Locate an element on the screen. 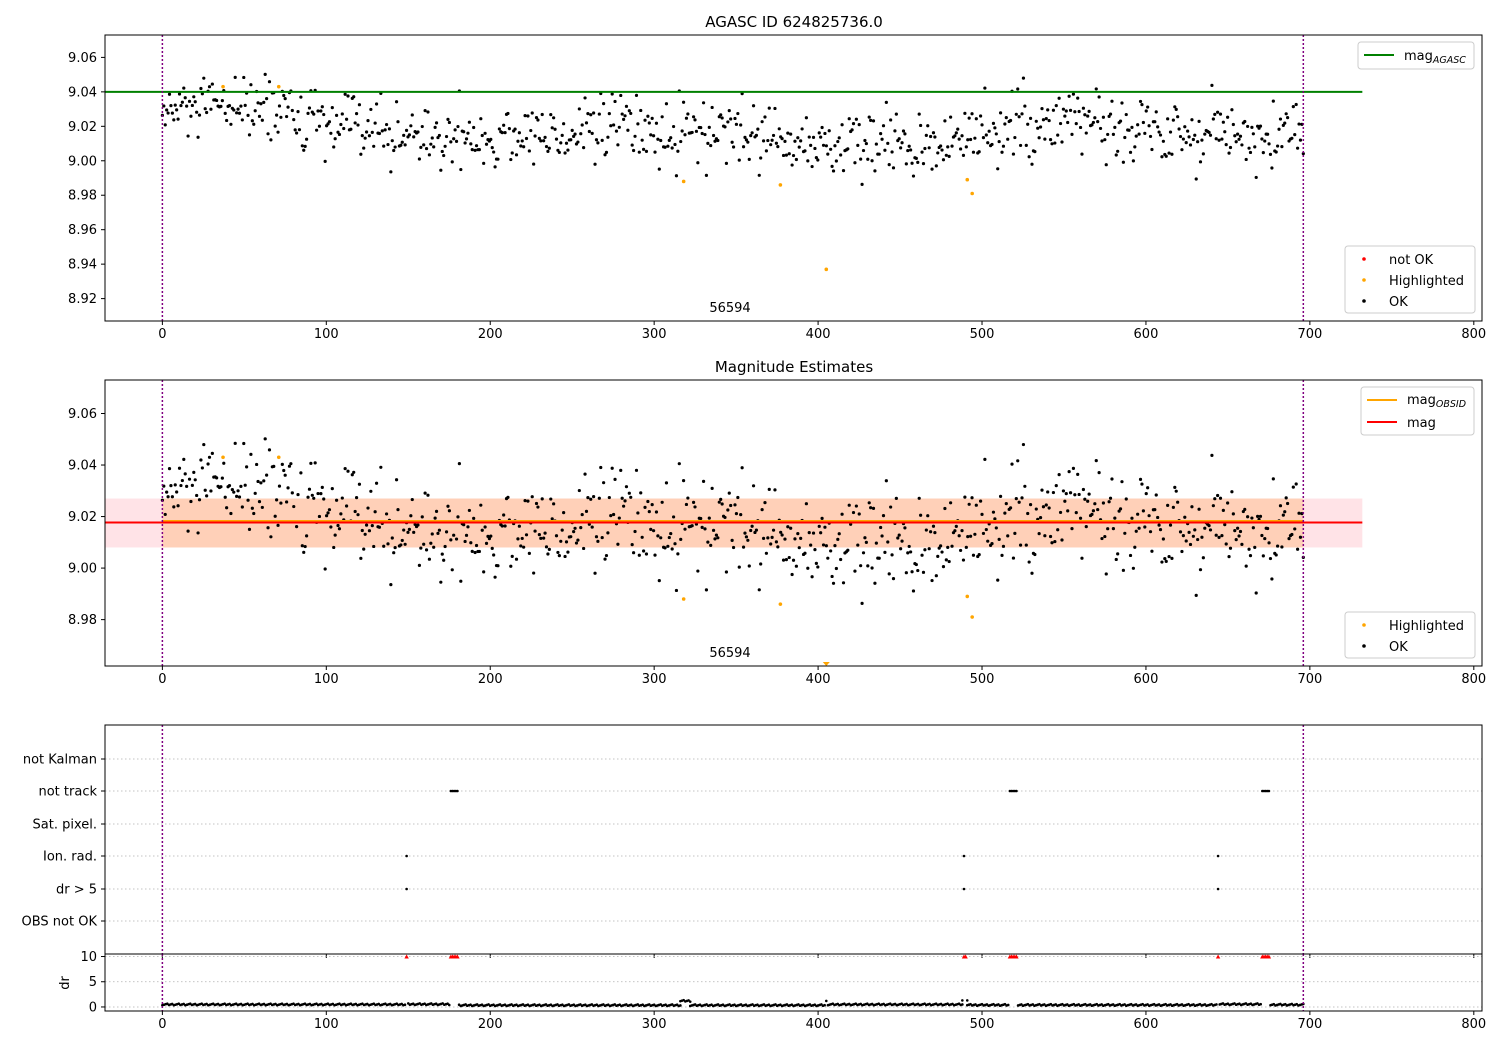 The image size is (1500, 1050). legend-label-mag-agasc: magAGASC is located at coordinates (1435, 57).